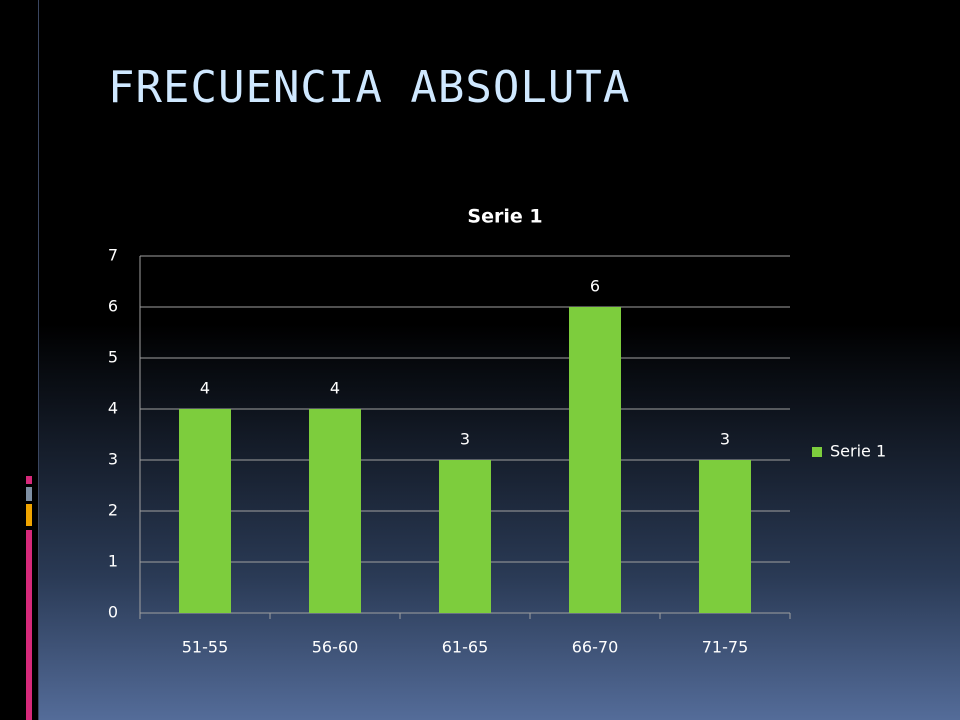 Image resolution: width=960 pixels, height=720 pixels. Describe the element at coordinates (335, 647) in the screenshot. I see `x-tick-label: 56-60` at that location.